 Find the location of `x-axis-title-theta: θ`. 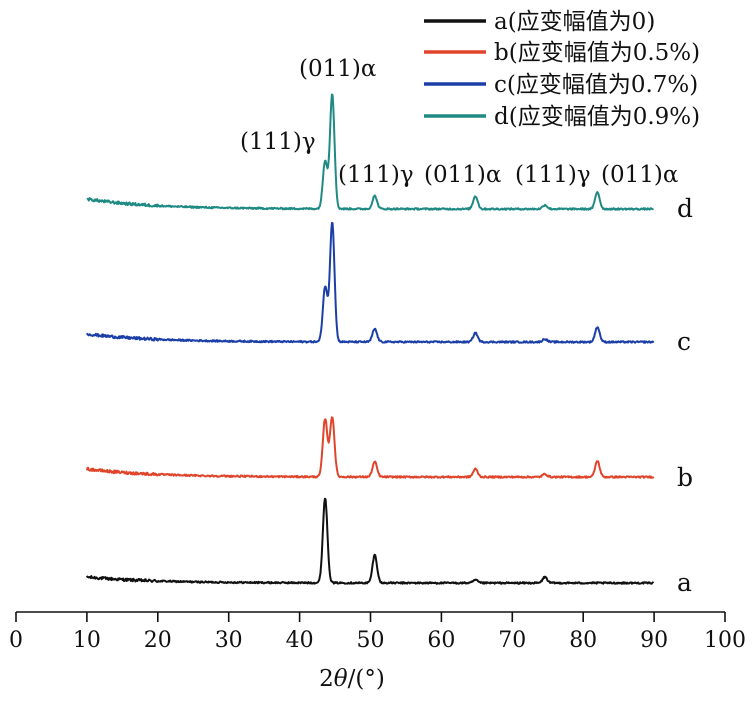

x-axis-title-theta: θ is located at coordinates (341, 679).